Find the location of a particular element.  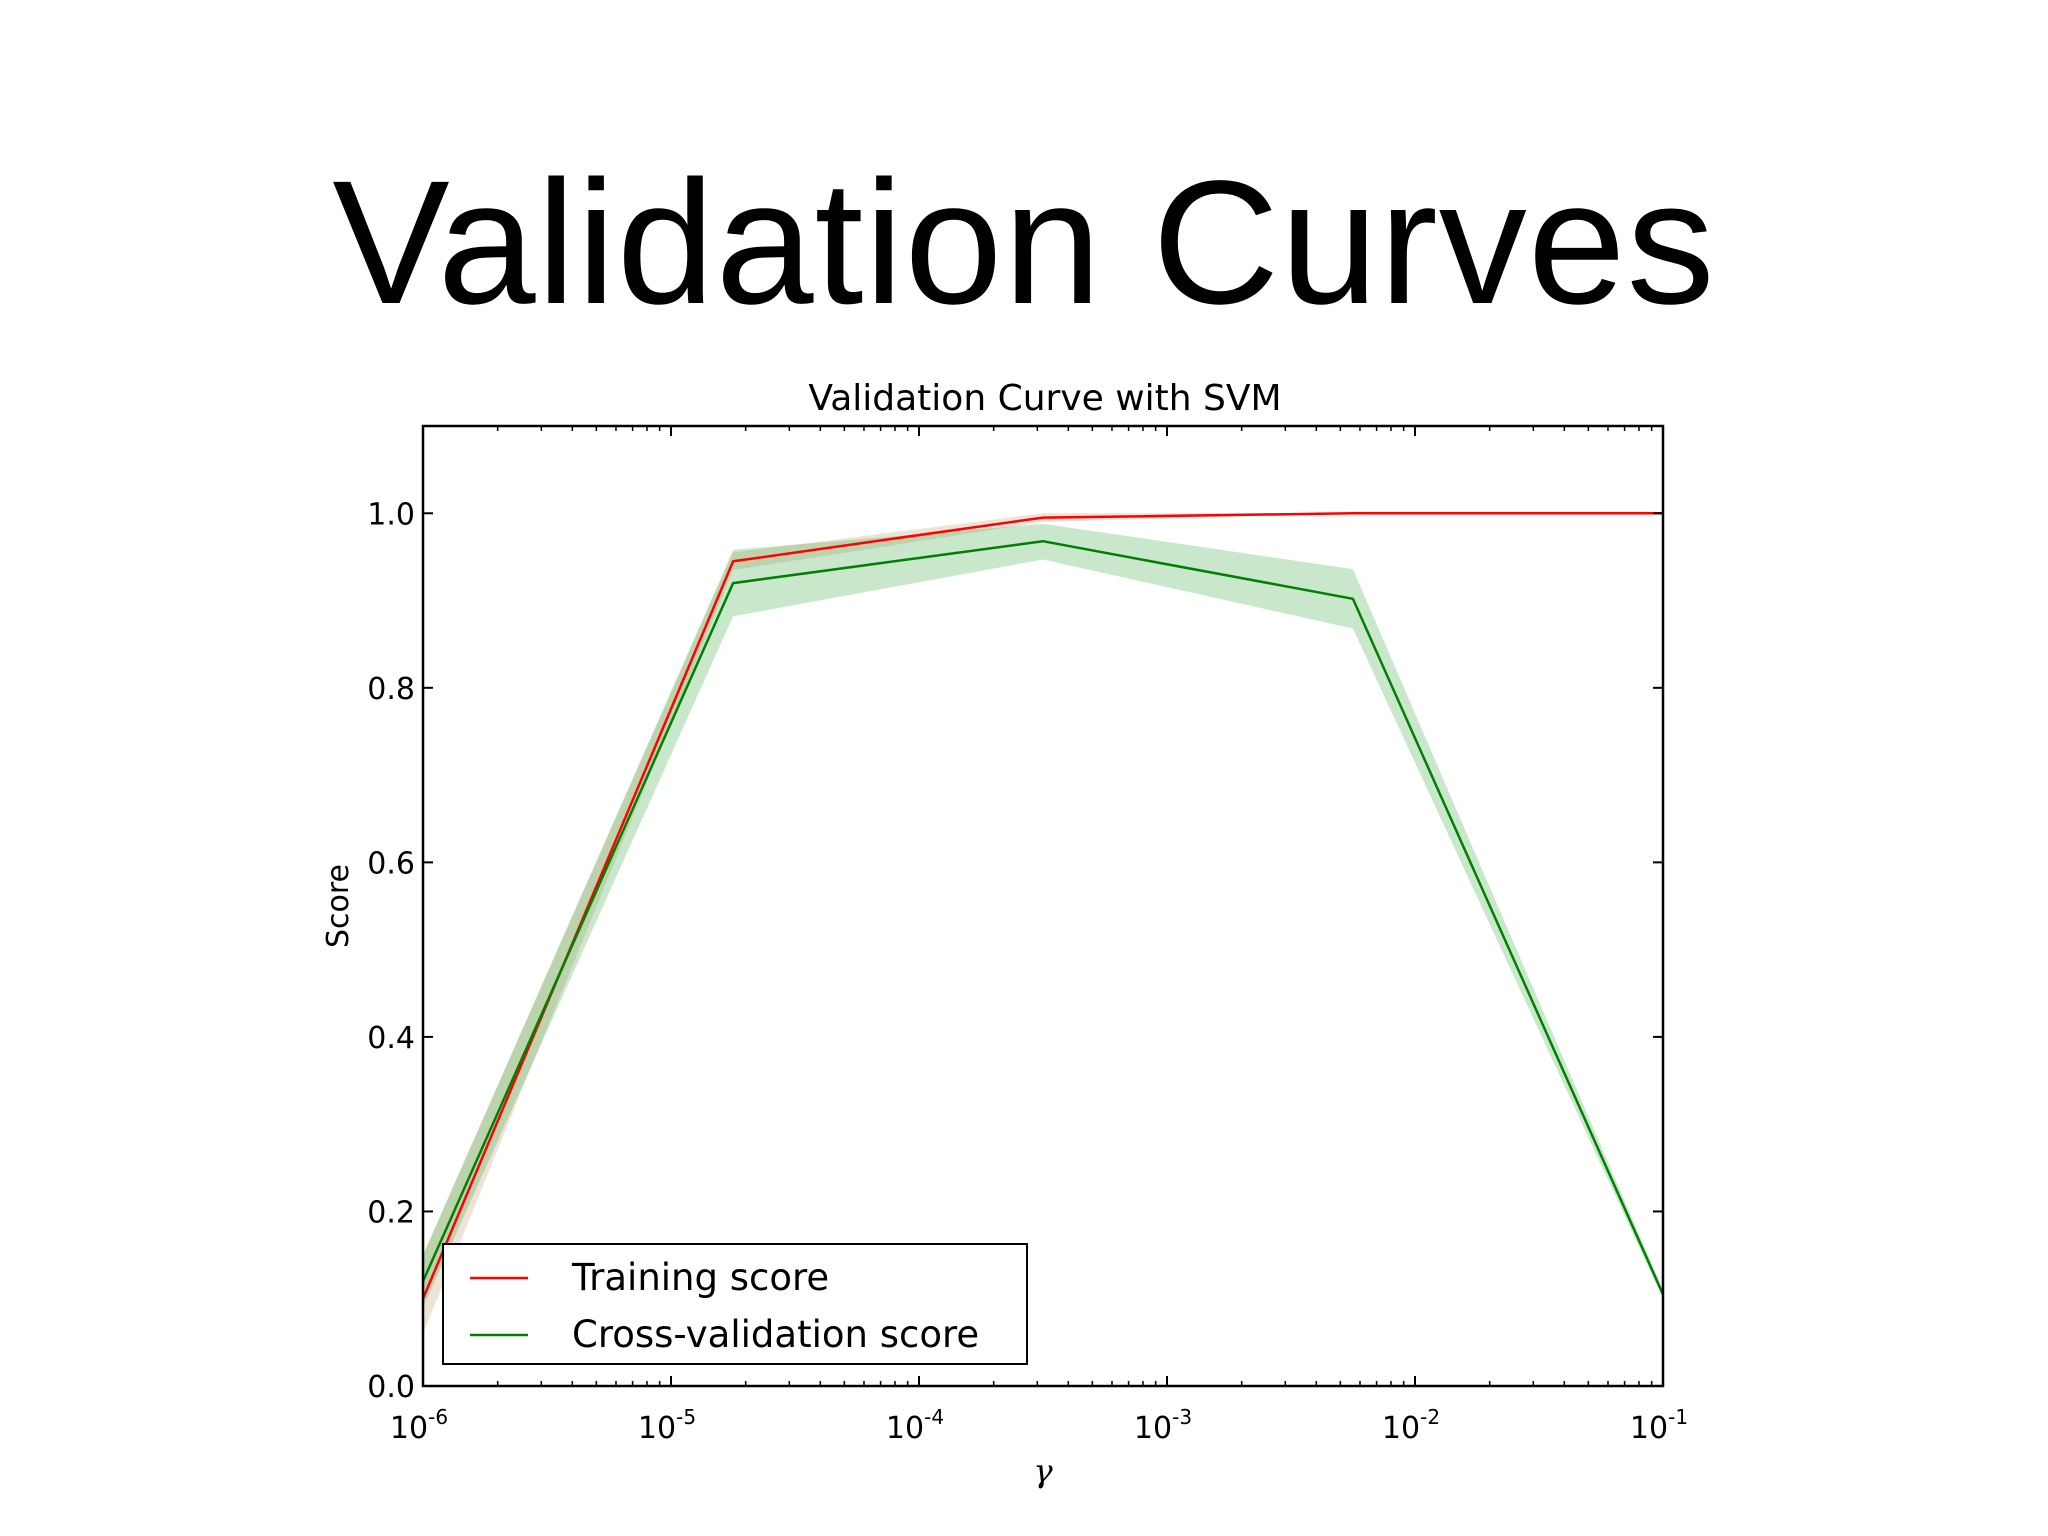

y-tick-label: 0.4 is located at coordinates (391, 1038).